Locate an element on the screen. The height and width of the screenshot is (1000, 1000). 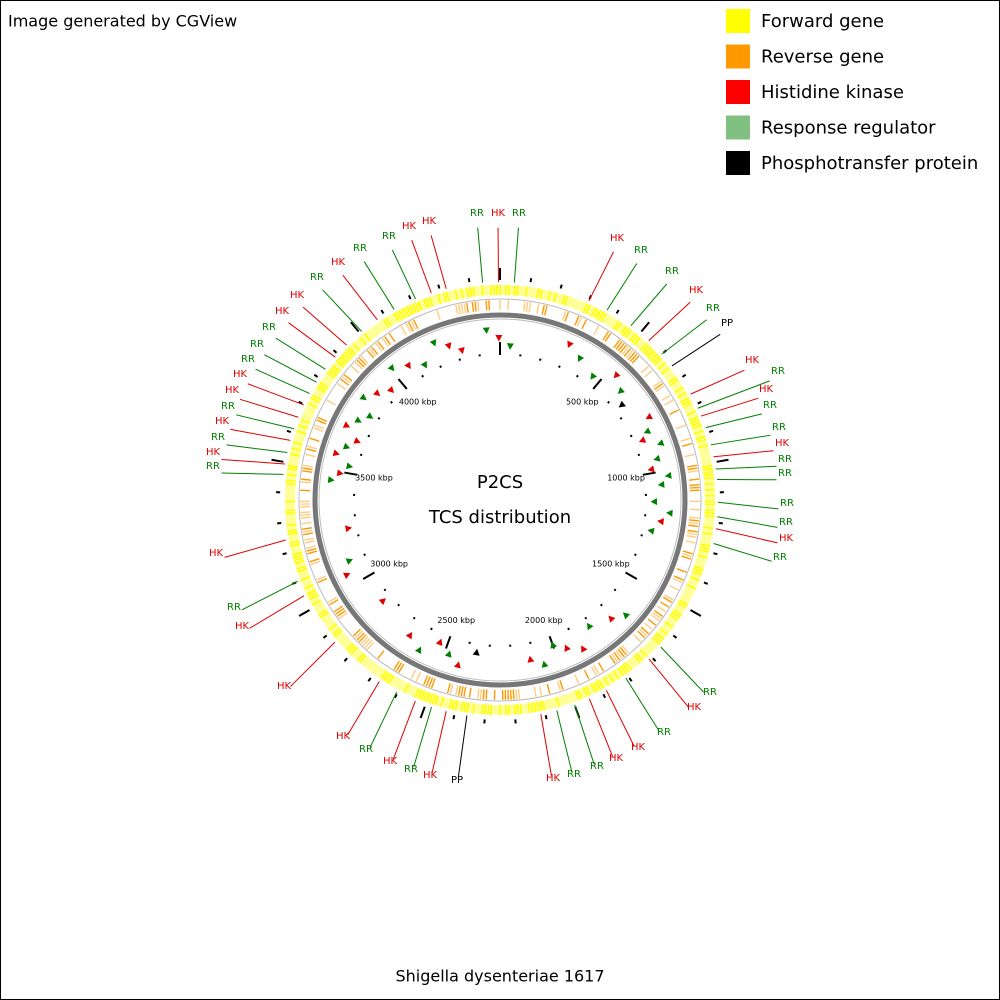
scale-label: 2500 kbp is located at coordinates (456, 620).